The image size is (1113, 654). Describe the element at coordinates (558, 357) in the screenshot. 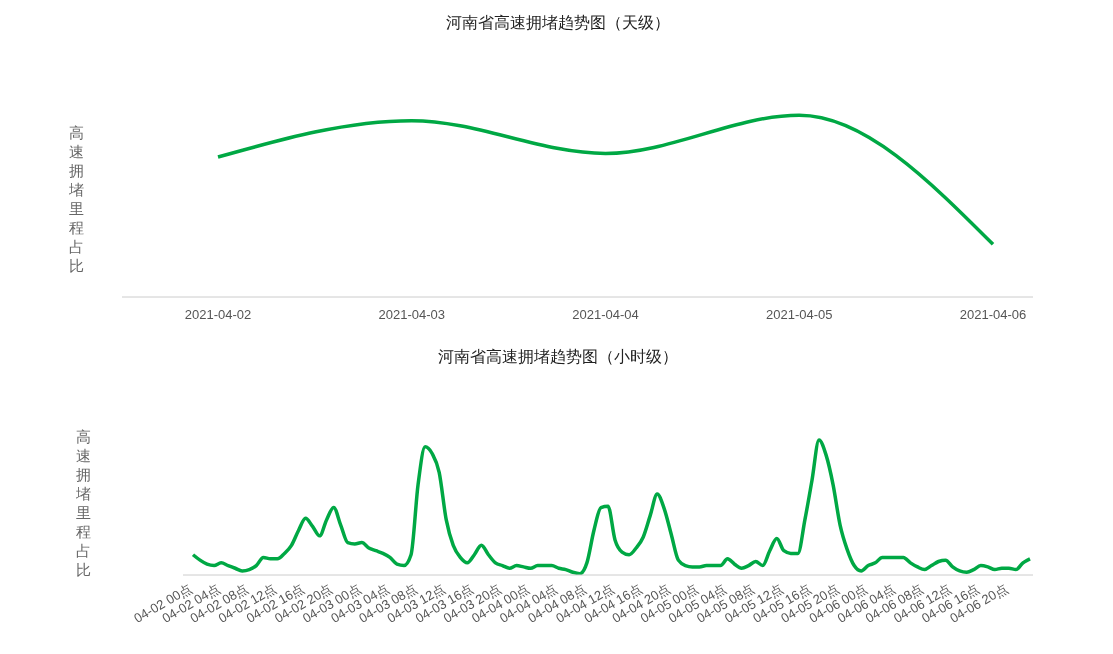

I see `chart-title: 河南省高速拥堵趋势图（小时级）` at that location.